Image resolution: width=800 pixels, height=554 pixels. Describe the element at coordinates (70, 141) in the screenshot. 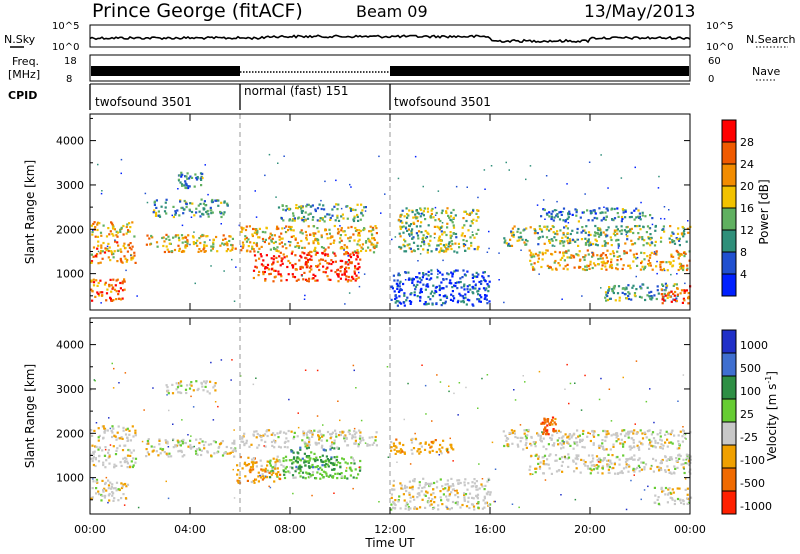

I see `y-tick-label: 4000` at that location.